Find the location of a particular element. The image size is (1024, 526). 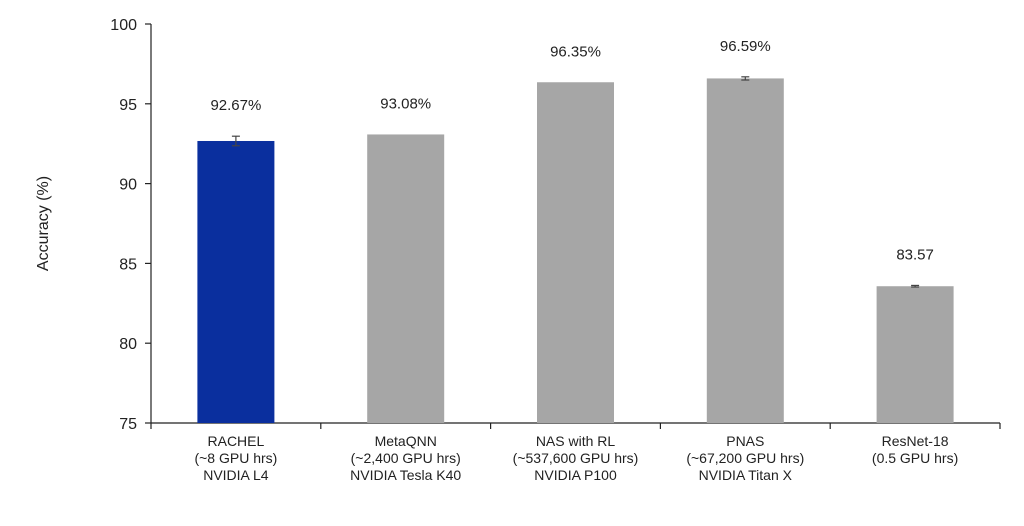

x-category-label: RACHEL (~8 GPU hrs) NVIDIA L4 is located at coordinates (235, 458).